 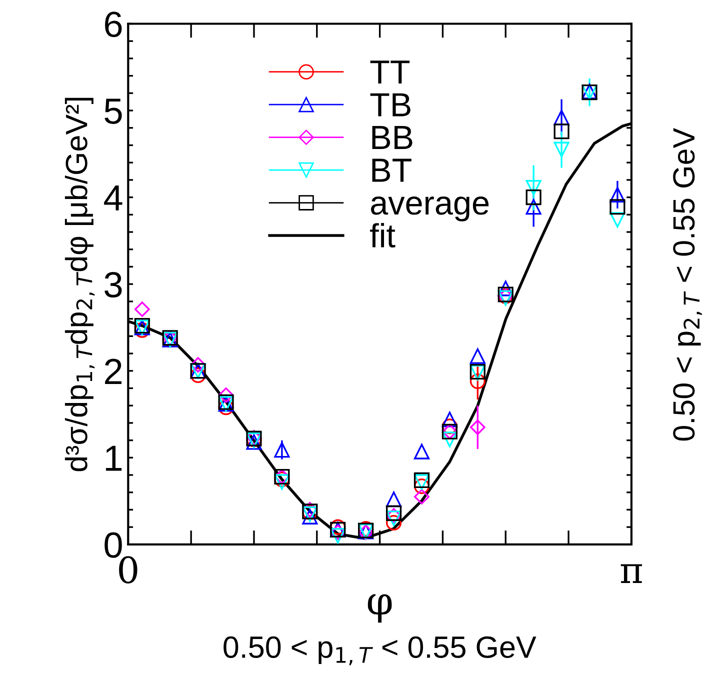 What do you see at coordinates (113, 25) in the screenshot?
I see `y-tick-label: 6` at bounding box center [113, 25].